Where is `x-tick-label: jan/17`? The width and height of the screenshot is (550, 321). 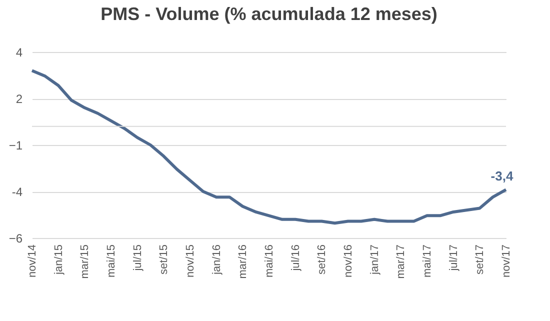 x-tick-label: jan/17 is located at coordinates (374, 260).